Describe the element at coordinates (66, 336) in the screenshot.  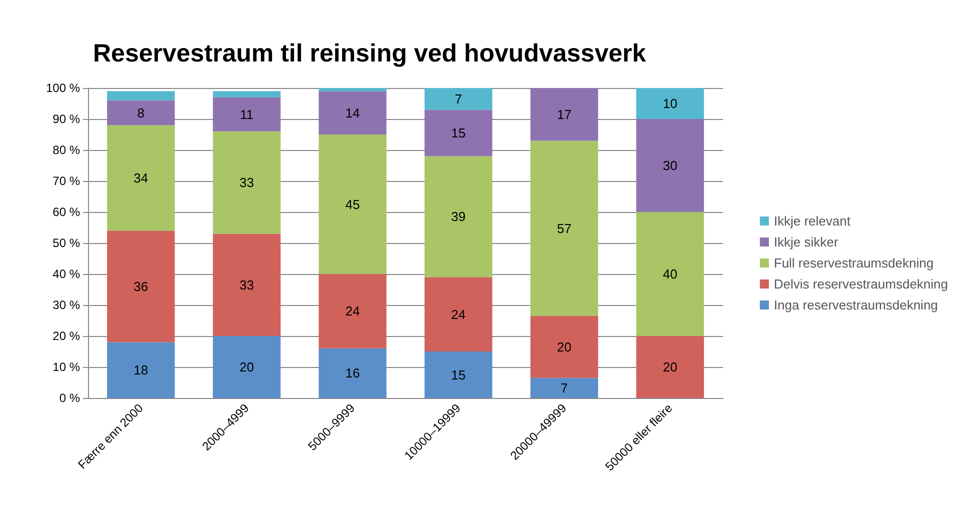
I see `y-tick-label: 20 %` at that location.